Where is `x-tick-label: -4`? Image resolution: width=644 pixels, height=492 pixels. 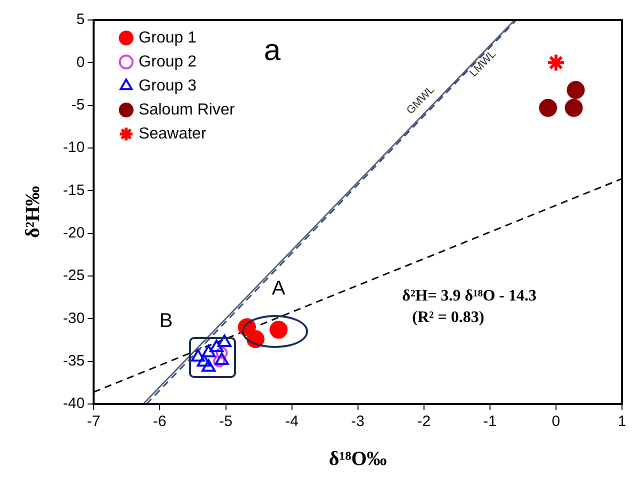 x-tick-label: -4 is located at coordinates (291, 421).